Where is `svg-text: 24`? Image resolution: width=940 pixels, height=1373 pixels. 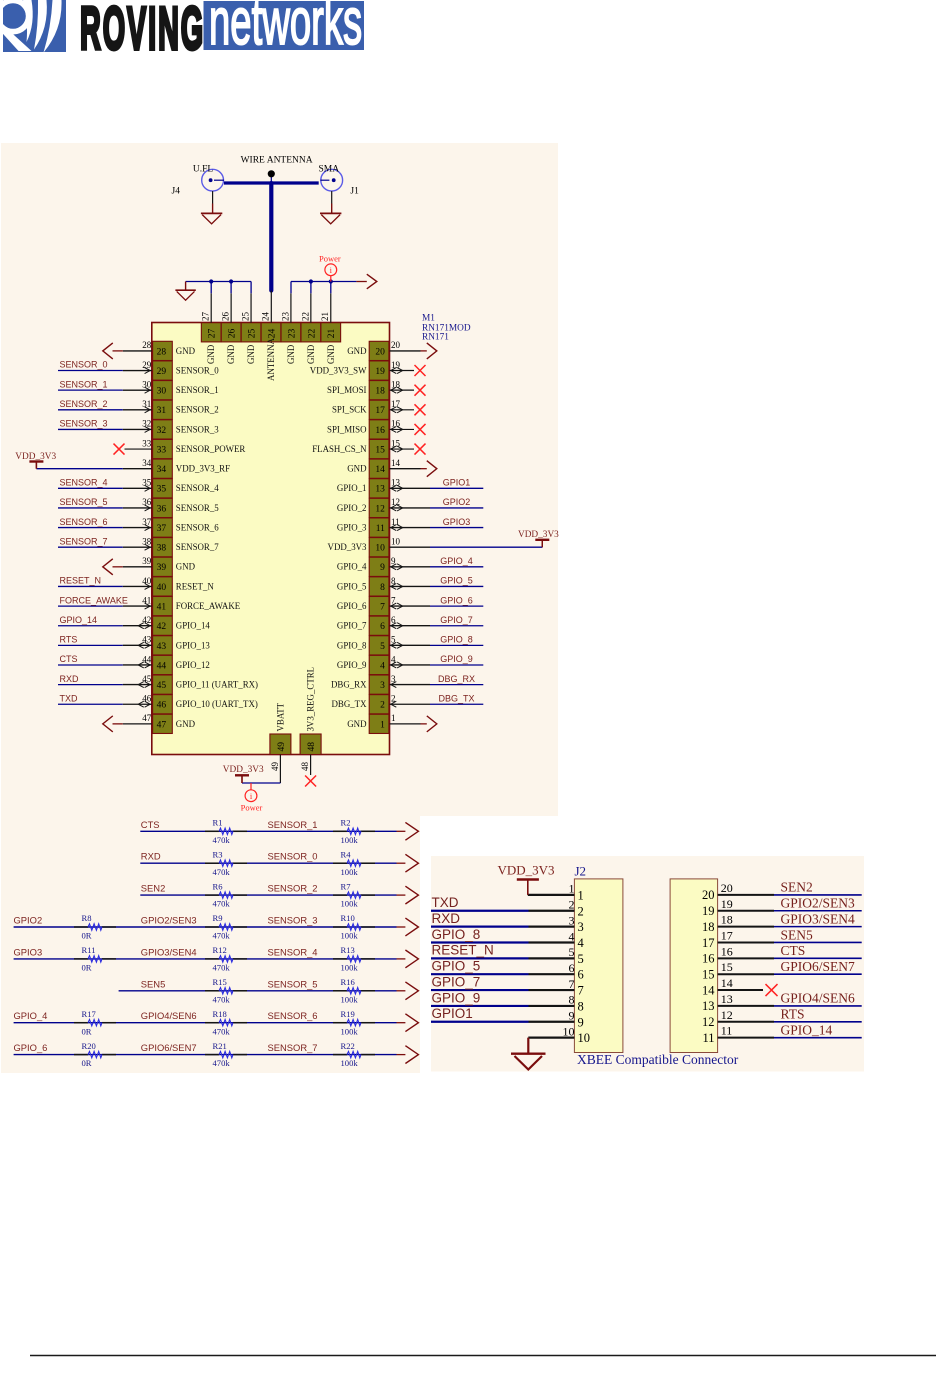 svg-text: 24 is located at coordinates (272, 333).